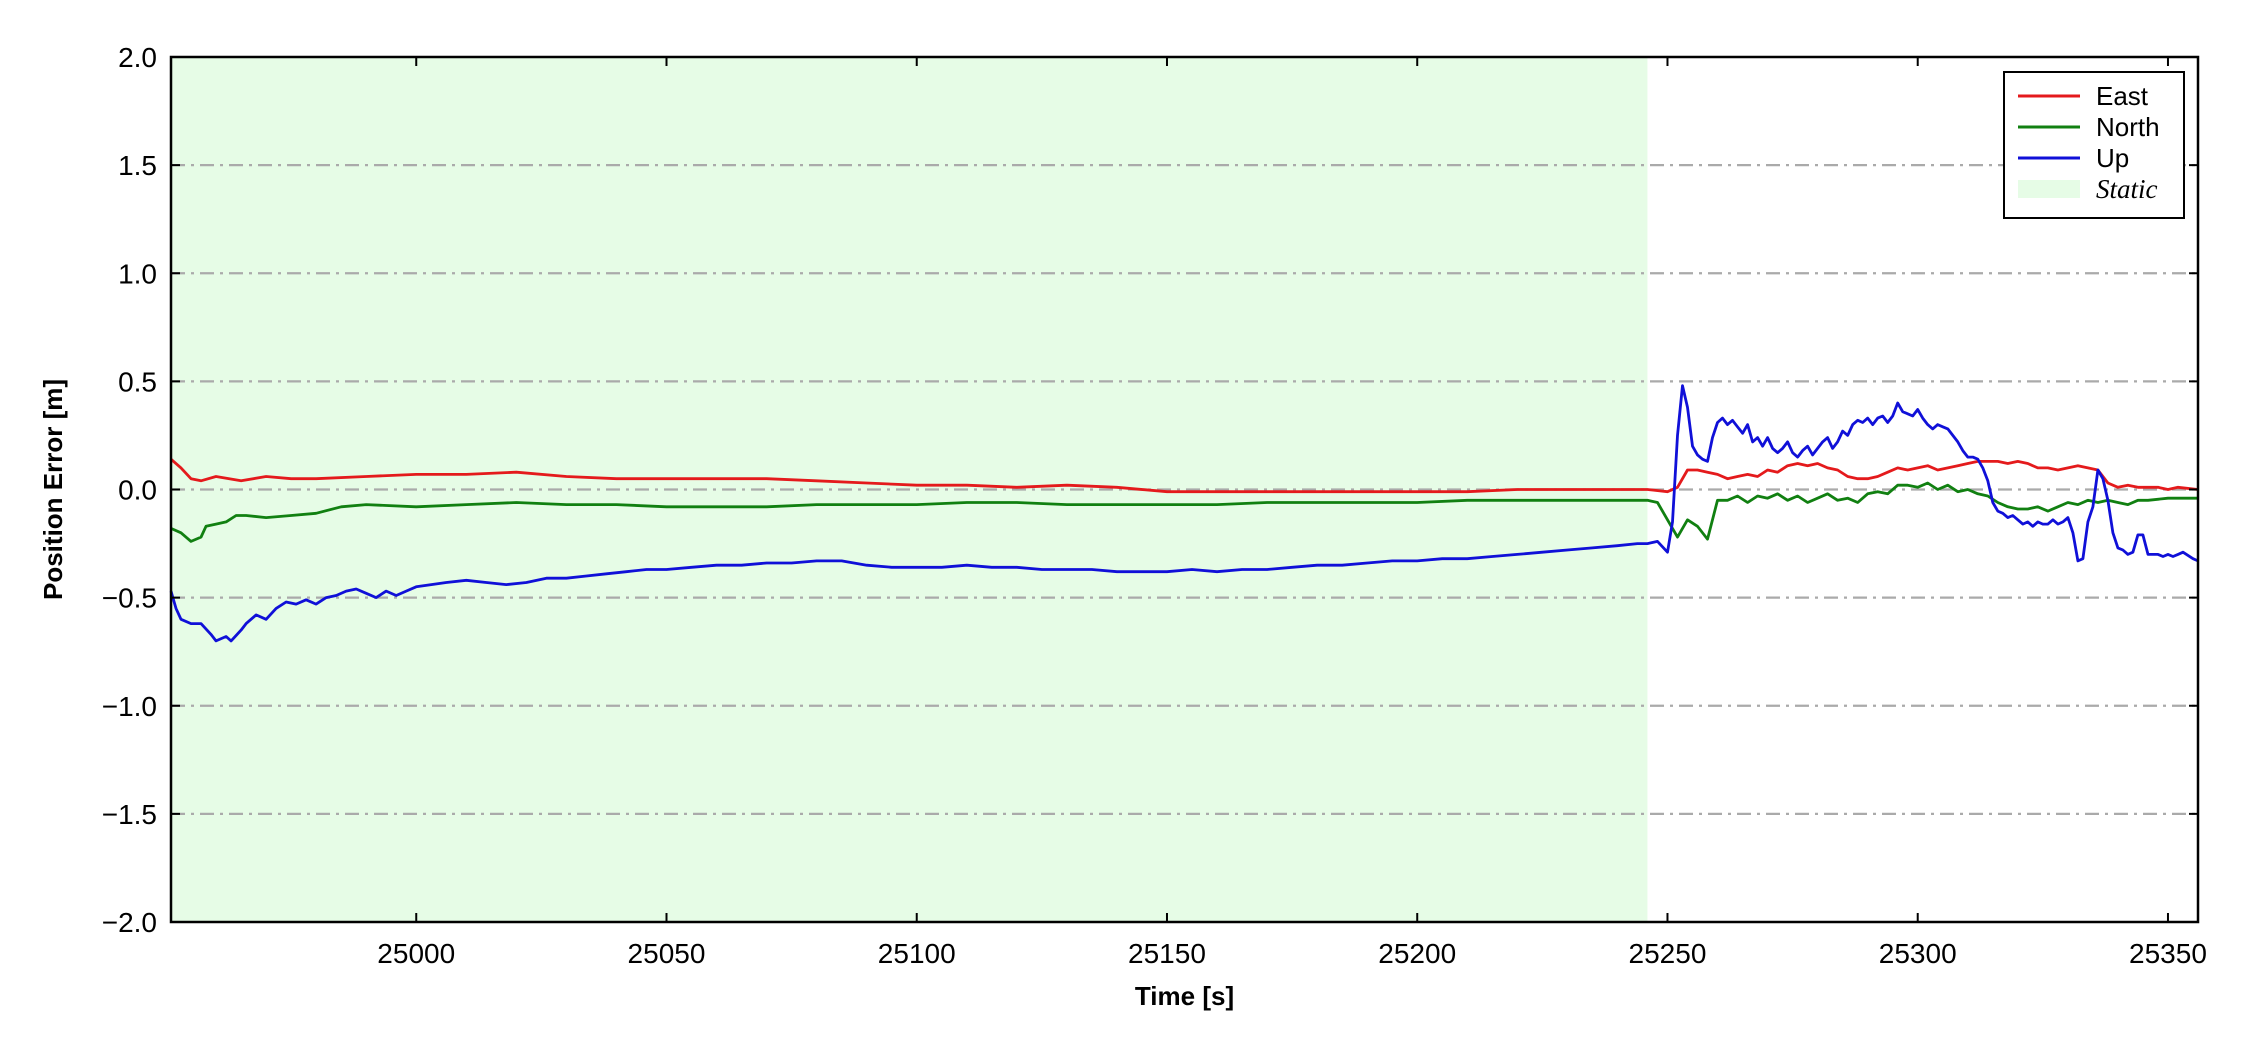 The width and height of the screenshot is (2250, 1050). I want to click on y-tick-label: 1.5, so click(137, 165).